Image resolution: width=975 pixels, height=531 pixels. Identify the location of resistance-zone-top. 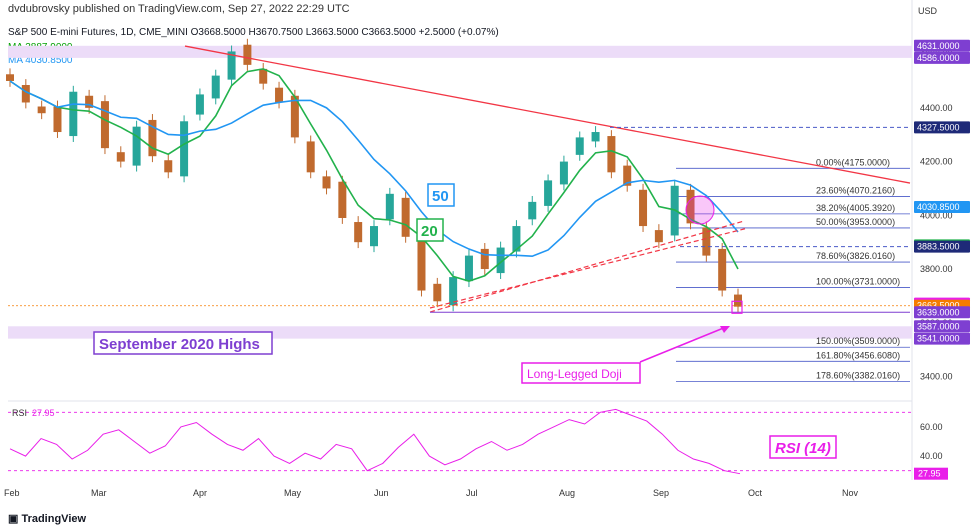
(460, 51).